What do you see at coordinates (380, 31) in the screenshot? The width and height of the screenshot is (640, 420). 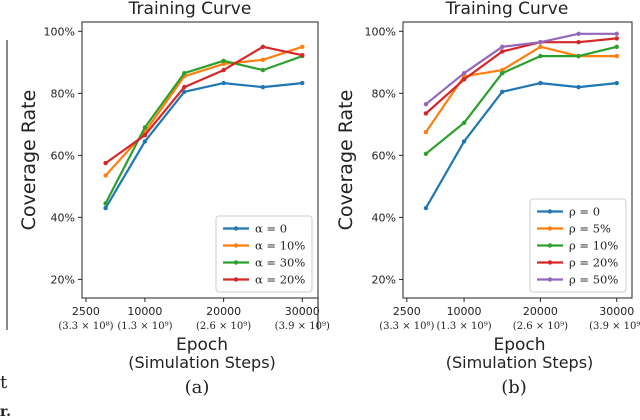 I see `y-tick-label: 100%` at bounding box center [380, 31].